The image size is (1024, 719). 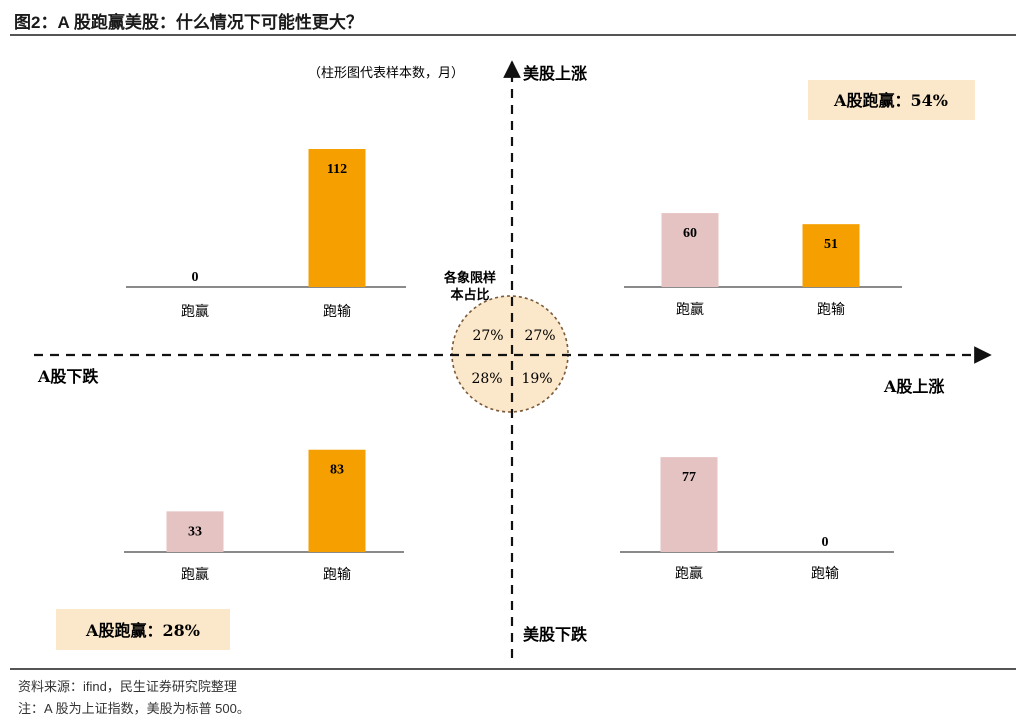 I want to click on category-label-top-right-1: 跑输, so click(x=831, y=310).